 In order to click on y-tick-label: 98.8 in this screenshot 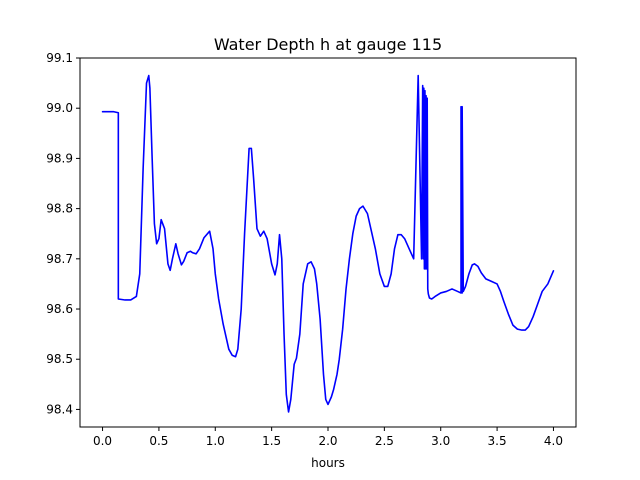, I will do `click(59, 209)`.